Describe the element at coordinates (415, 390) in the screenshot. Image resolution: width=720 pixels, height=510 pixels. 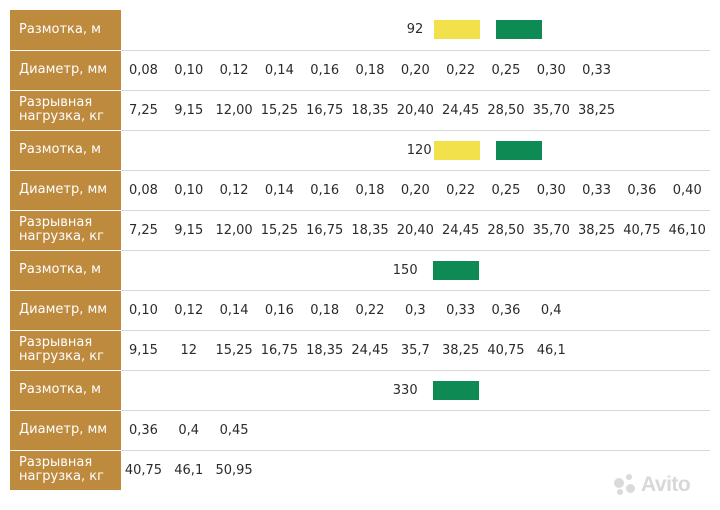
I see `spool-value-cell: 330` at that location.